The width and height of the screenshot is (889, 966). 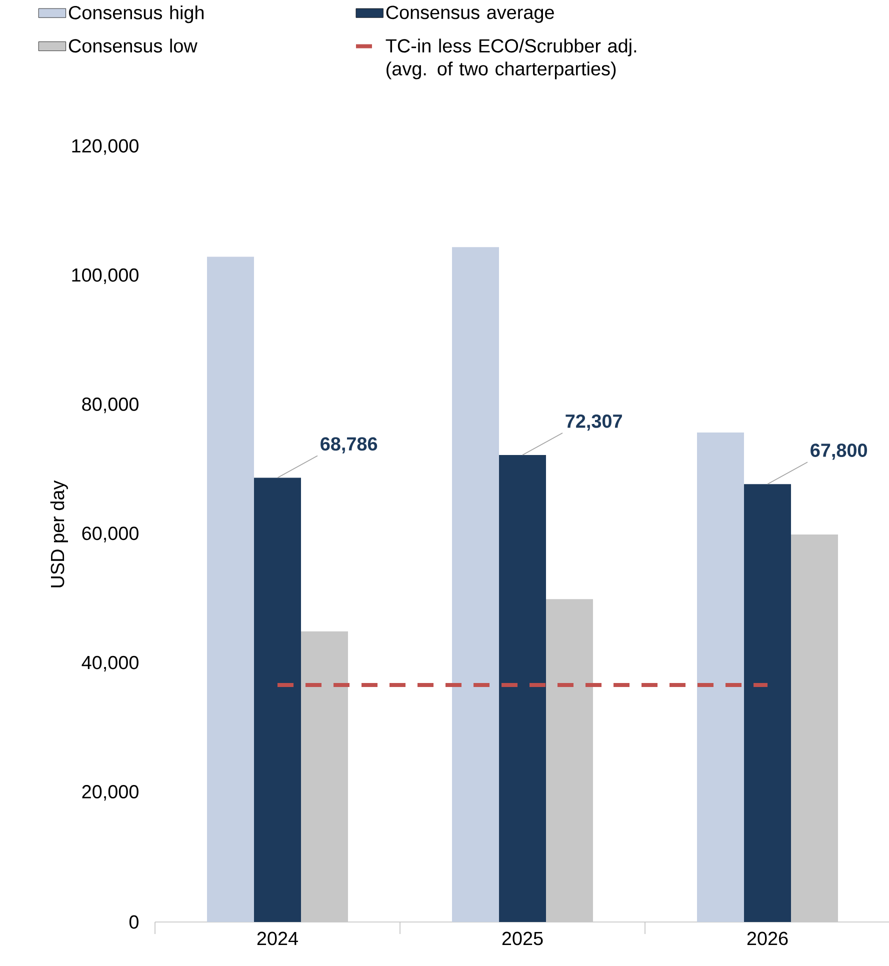 What do you see at coordinates (110, 793) in the screenshot?
I see `y-tick-label: 20,000` at bounding box center [110, 793].